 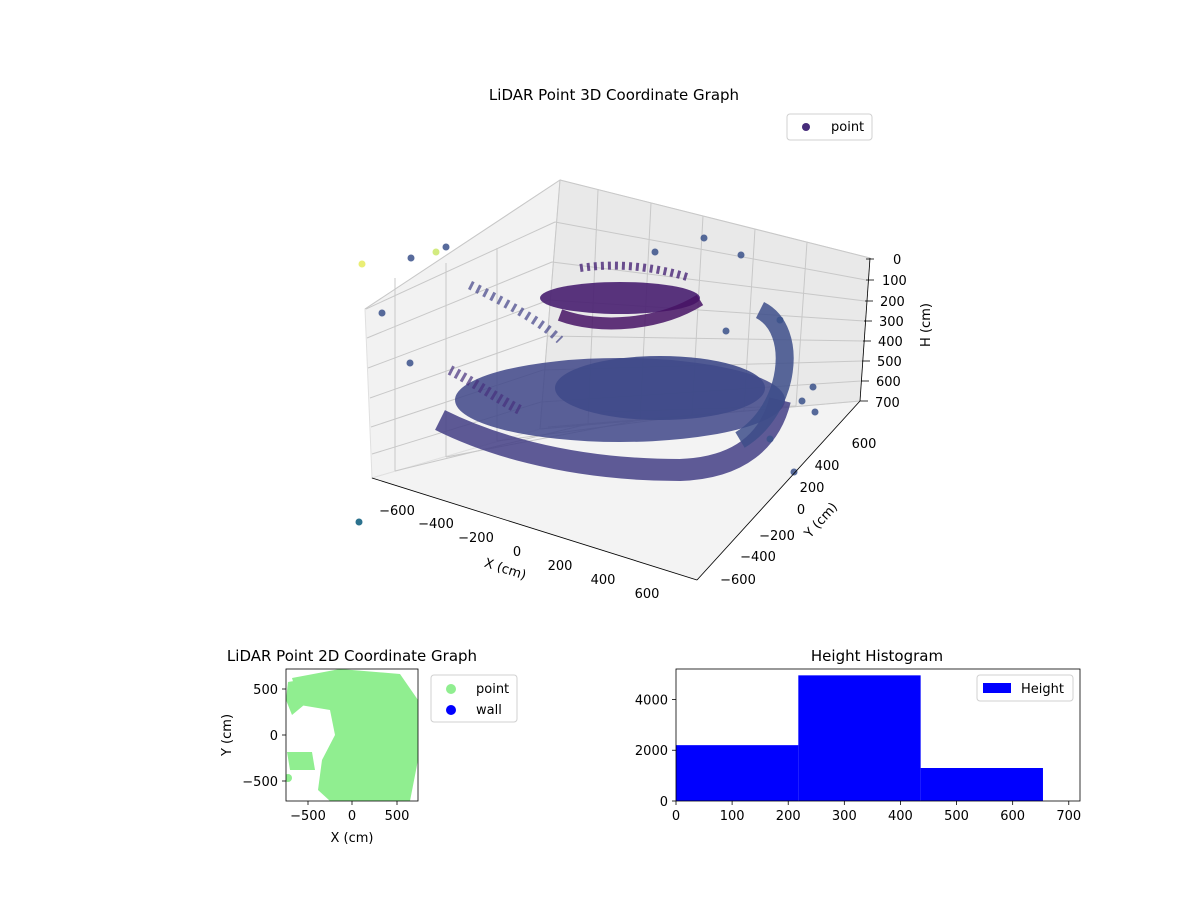 I want to click on plot3d-legend: point, so click(x=829, y=127).